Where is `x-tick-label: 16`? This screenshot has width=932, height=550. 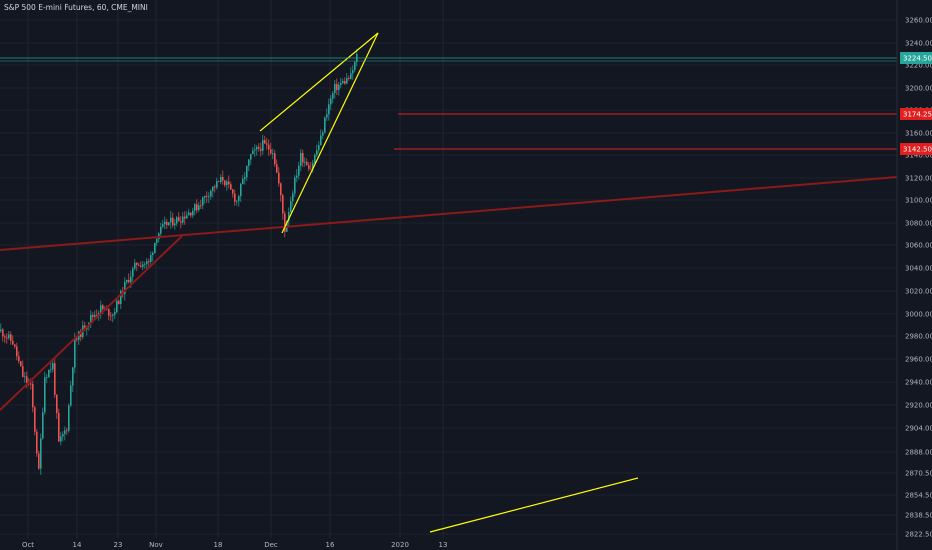 x-tick-label: 16 is located at coordinates (330, 545).